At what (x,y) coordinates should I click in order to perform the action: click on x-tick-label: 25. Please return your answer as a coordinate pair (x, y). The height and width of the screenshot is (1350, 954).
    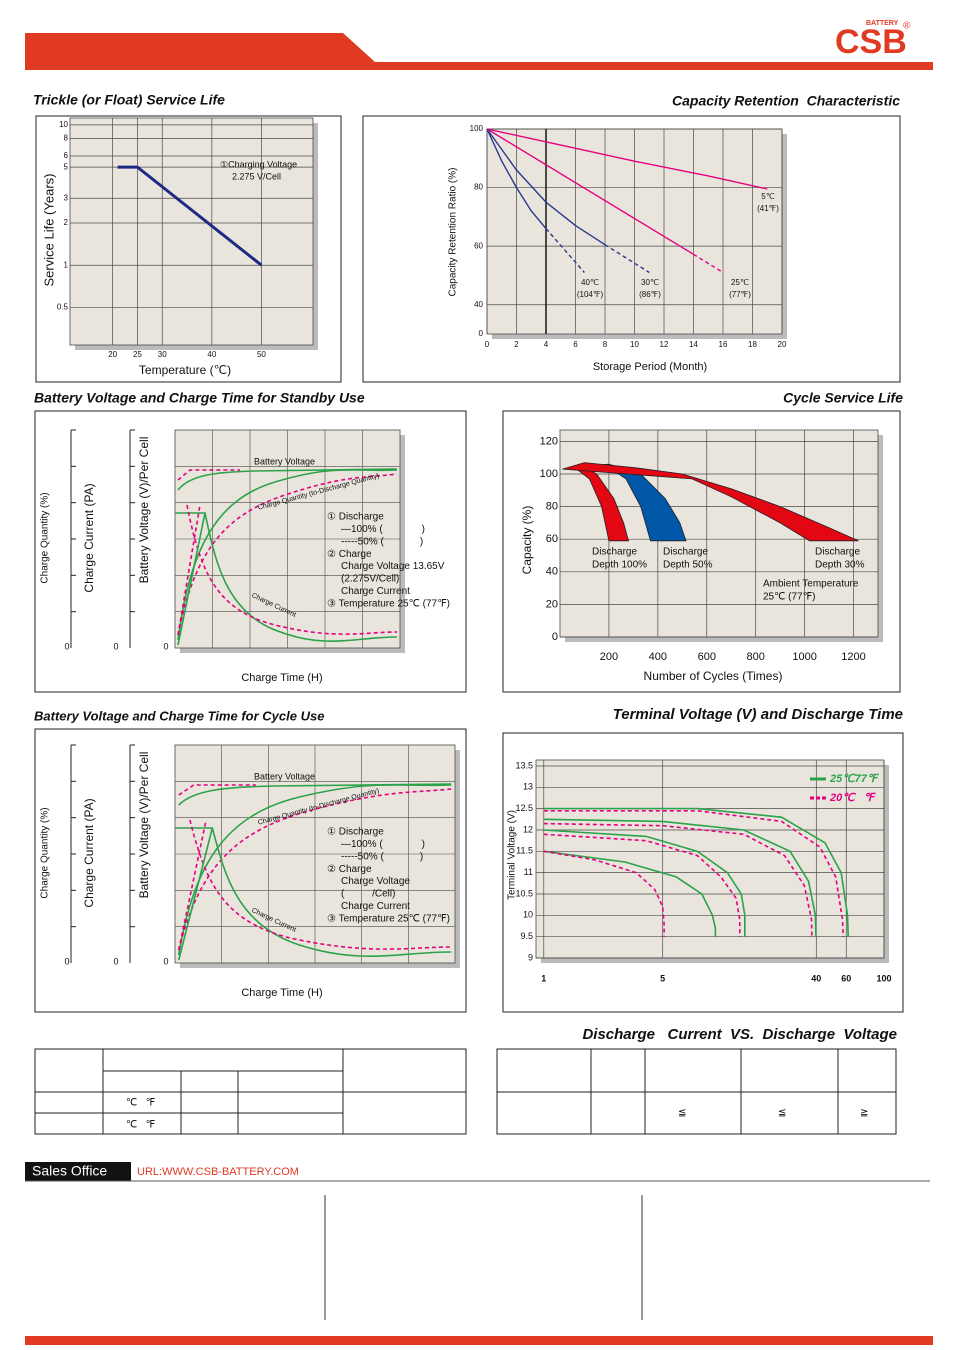
    Looking at the image, I should click on (137, 354).